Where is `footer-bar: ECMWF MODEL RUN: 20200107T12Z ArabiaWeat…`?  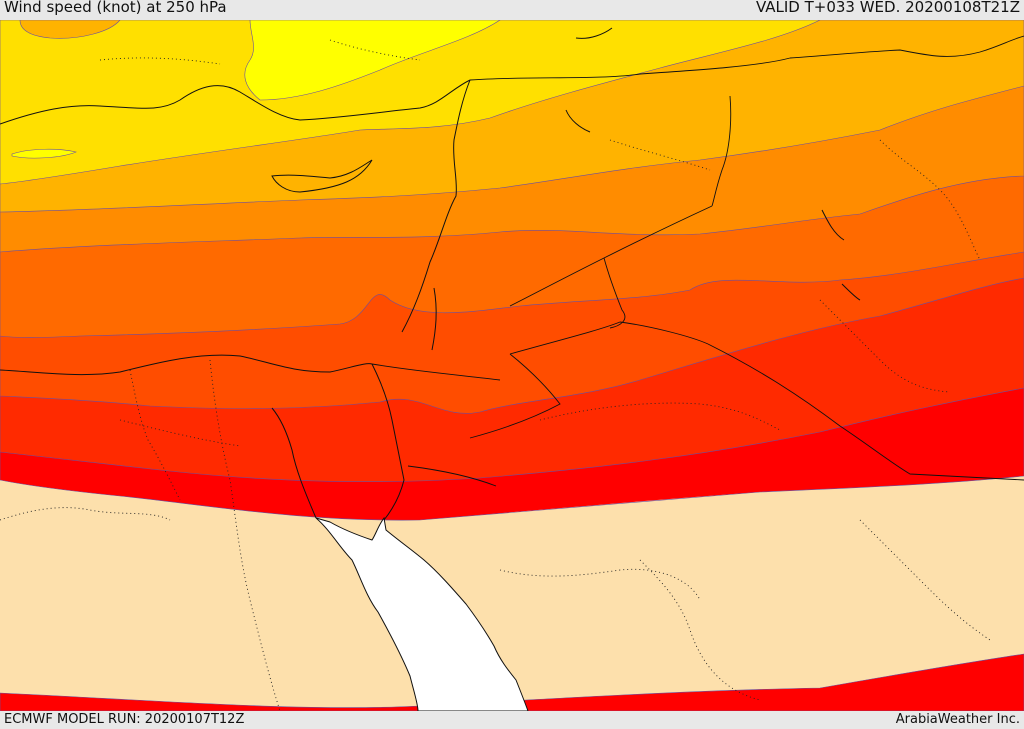
footer-bar: ECMWF MODEL RUN: 20200107T12Z ArabiaWeat… is located at coordinates (512, 720).